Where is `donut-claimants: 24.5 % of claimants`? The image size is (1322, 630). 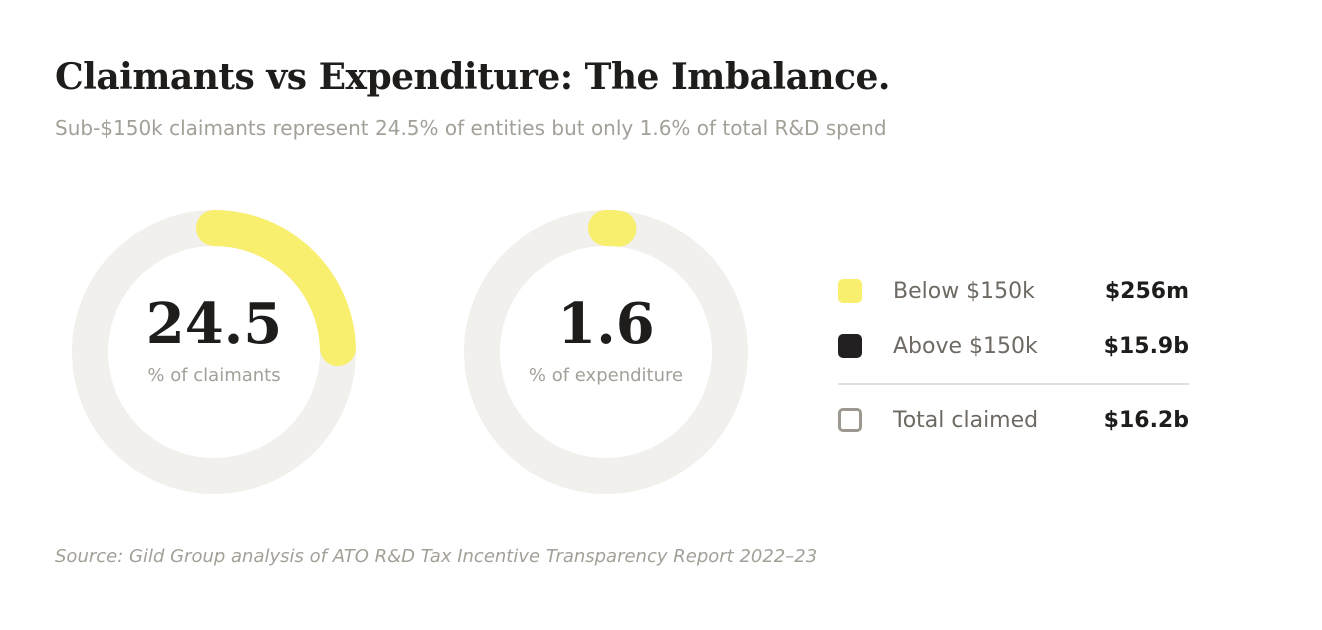 donut-claimants: 24.5 % of claimants is located at coordinates (214, 352).